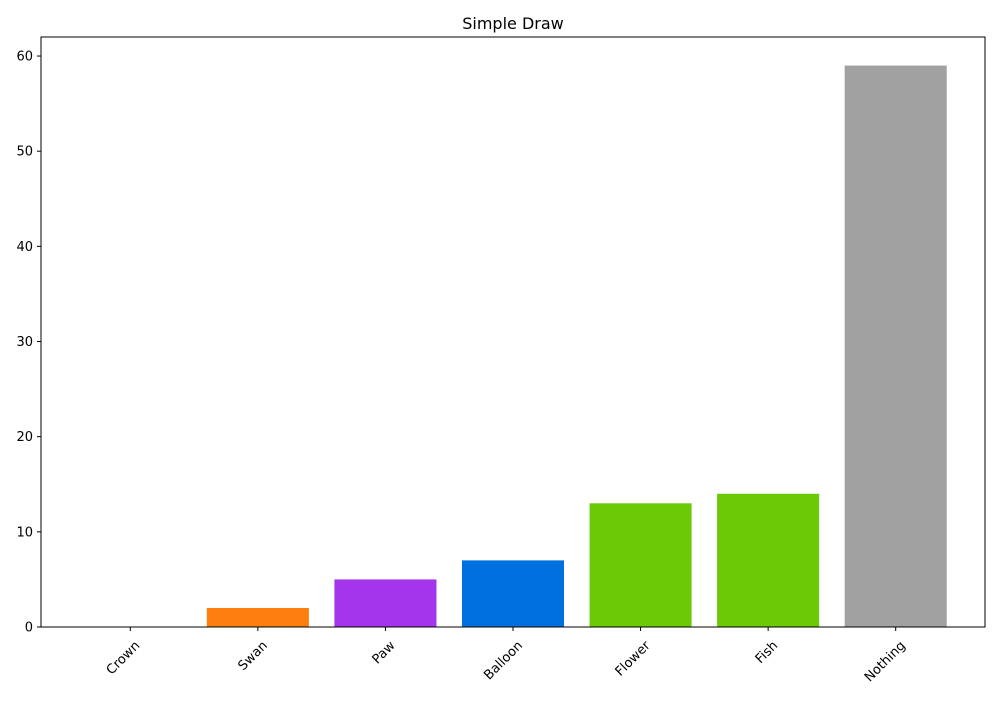 This screenshot has width=1000, height=704. What do you see at coordinates (257, 617) in the screenshot?
I see `bar-swan` at bounding box center [257, 617].